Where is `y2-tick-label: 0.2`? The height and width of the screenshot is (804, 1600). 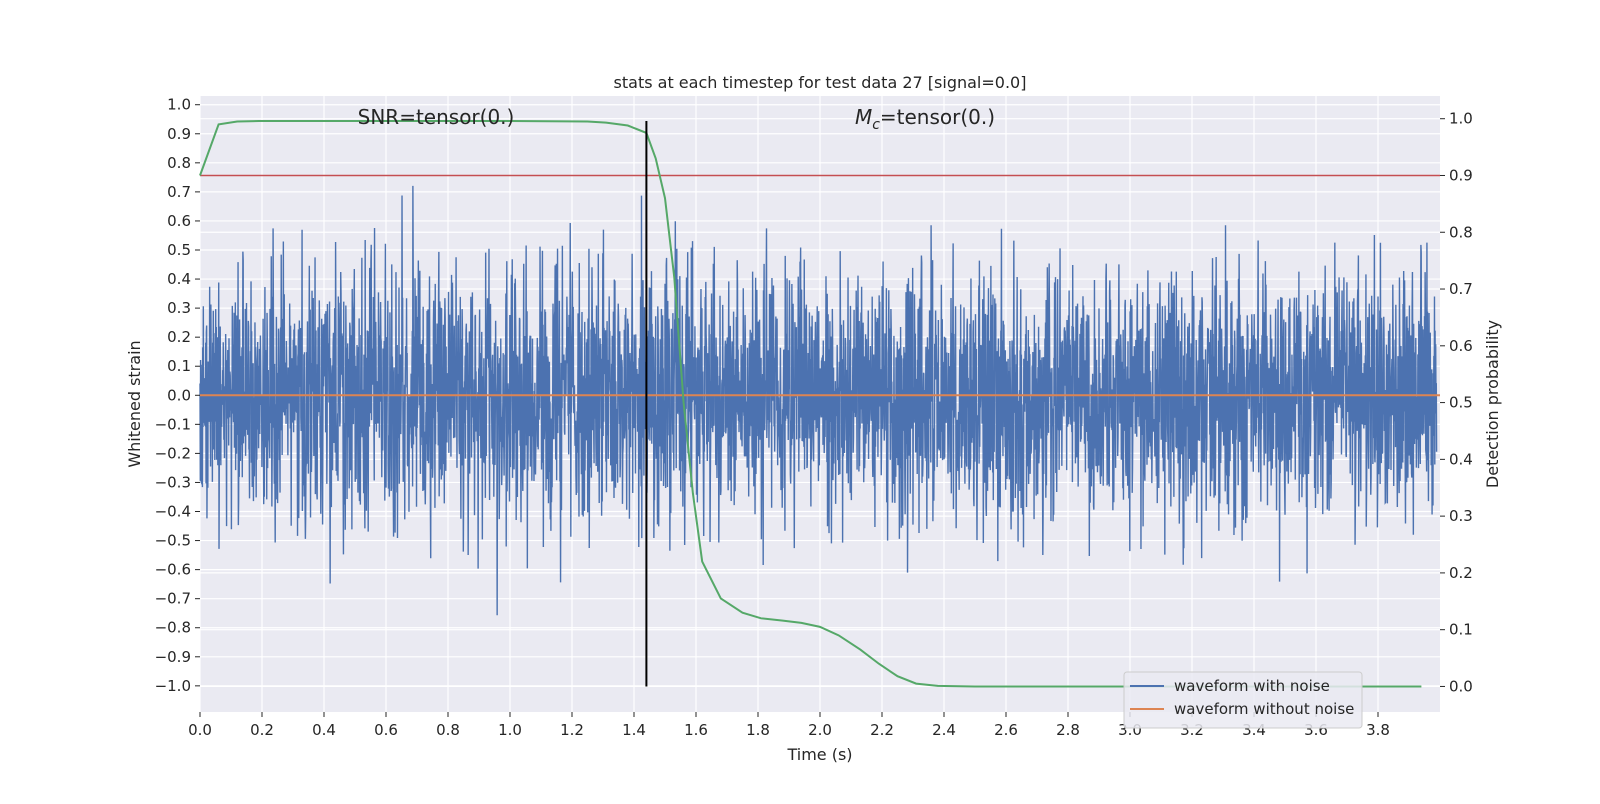 y2-tick-label: 0.2 is located at coordinates (1461, 573).